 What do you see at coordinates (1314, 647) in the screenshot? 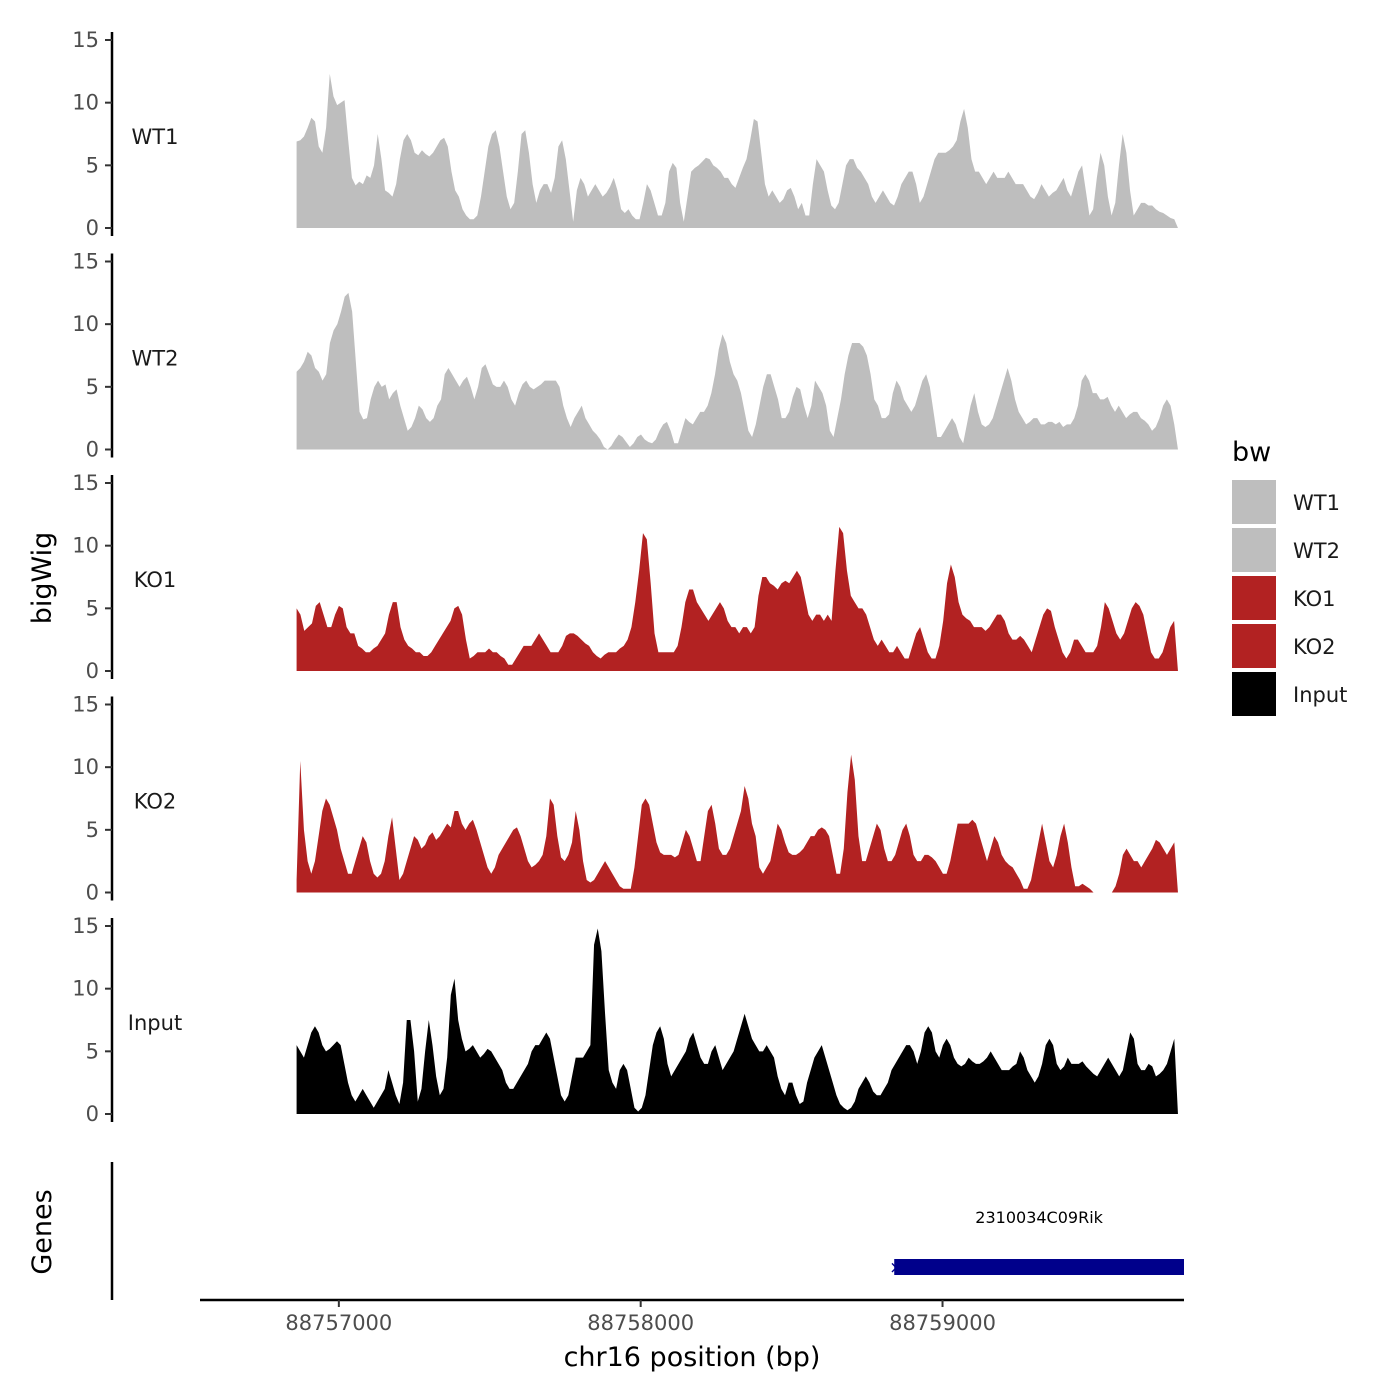
I see `legend-label: KO2` at bounding box center [1314, 647].